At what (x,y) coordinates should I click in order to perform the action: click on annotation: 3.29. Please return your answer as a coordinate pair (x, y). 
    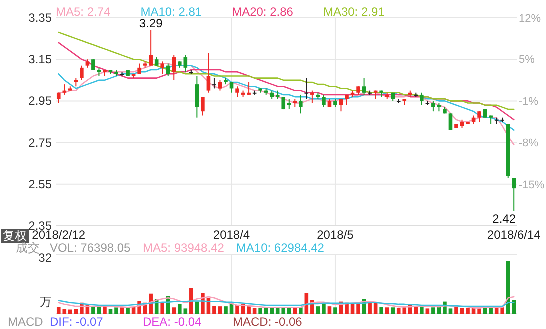
    Looking at the image, I should click on (151, 23).